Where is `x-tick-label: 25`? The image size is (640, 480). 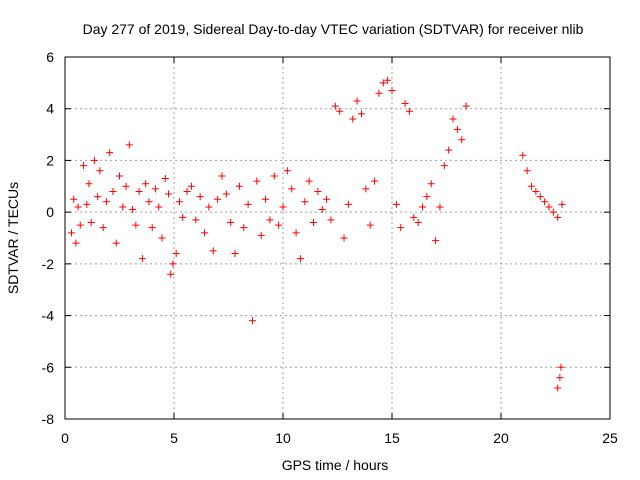
x-tick-label: 25 is located at coordinates (610, 438).